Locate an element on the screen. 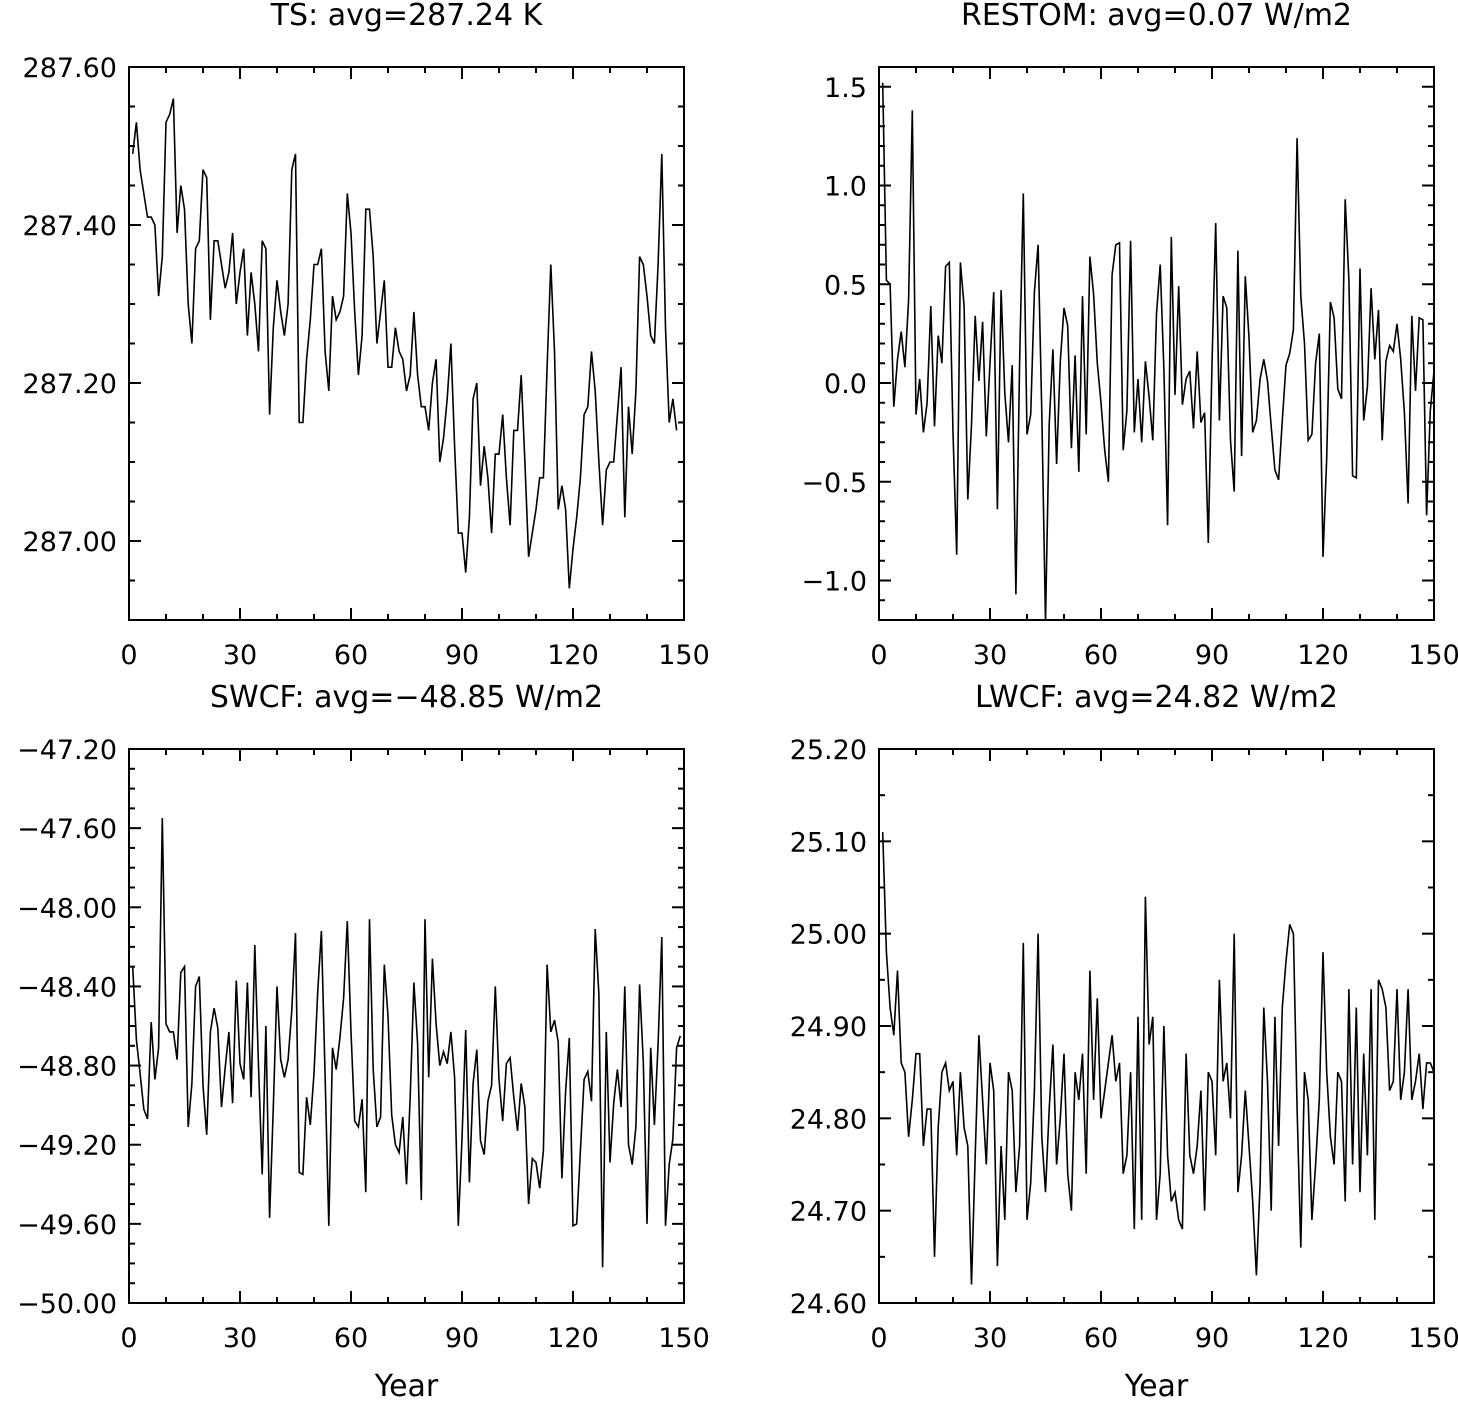  y-tick-label: 24.90 is located at coordinates (828, 1027).